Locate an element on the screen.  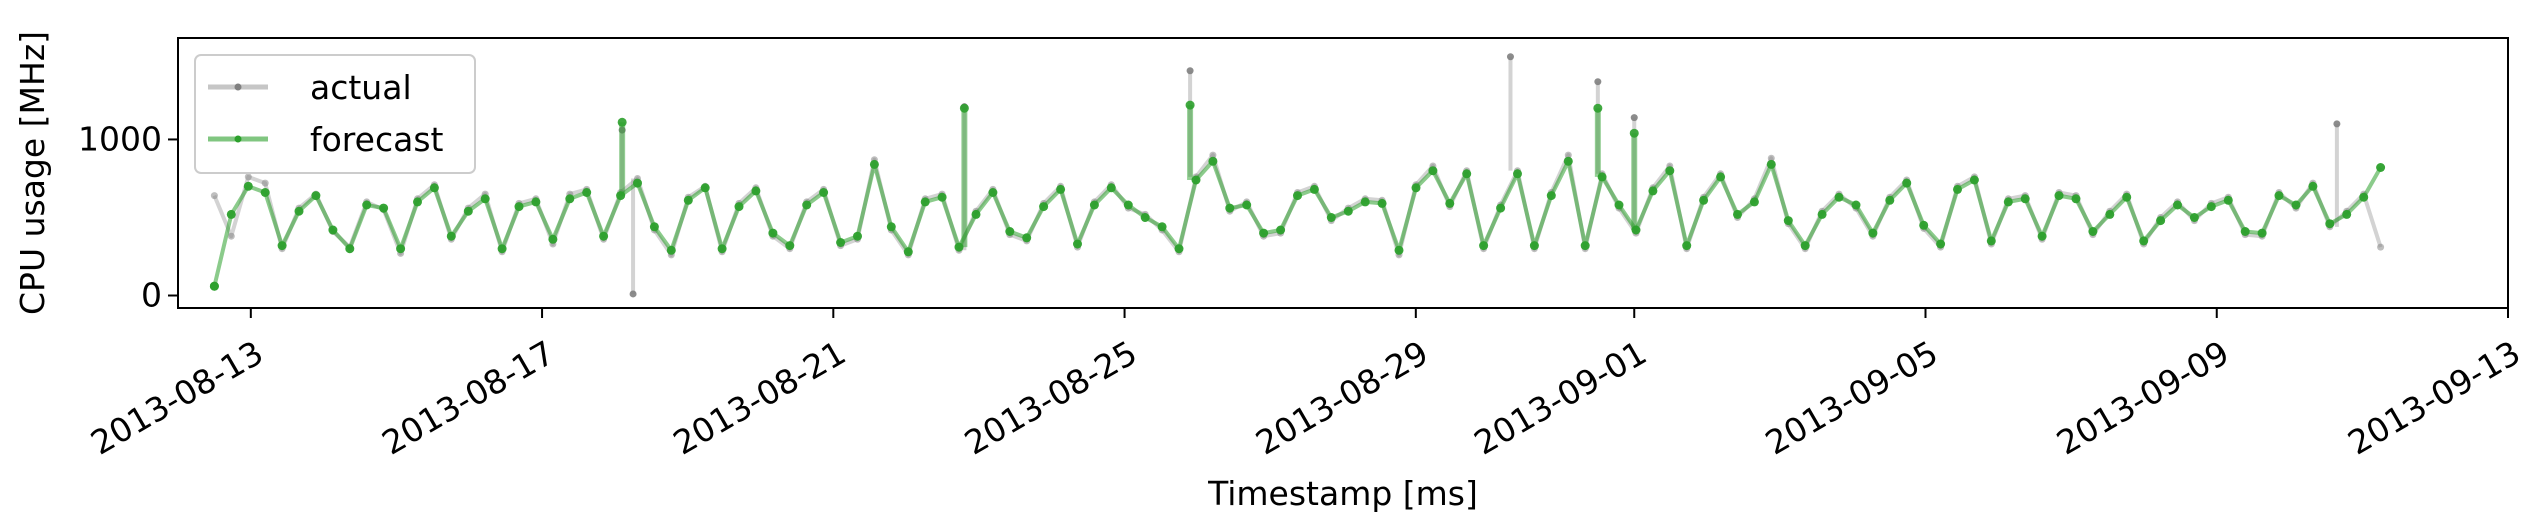
legend-entry-actual: actual is located at coordinates (310, 87).